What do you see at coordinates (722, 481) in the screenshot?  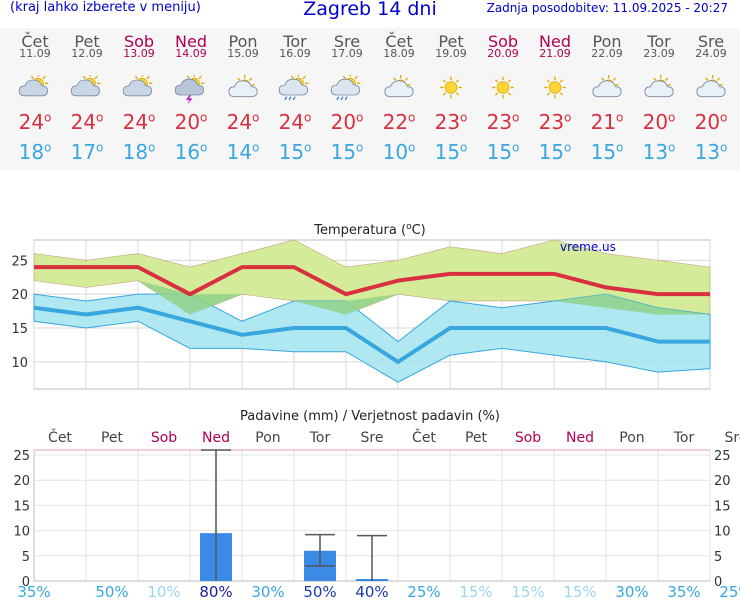 I see `y-tick-label-right: 20` at bounding box center [722, 481].